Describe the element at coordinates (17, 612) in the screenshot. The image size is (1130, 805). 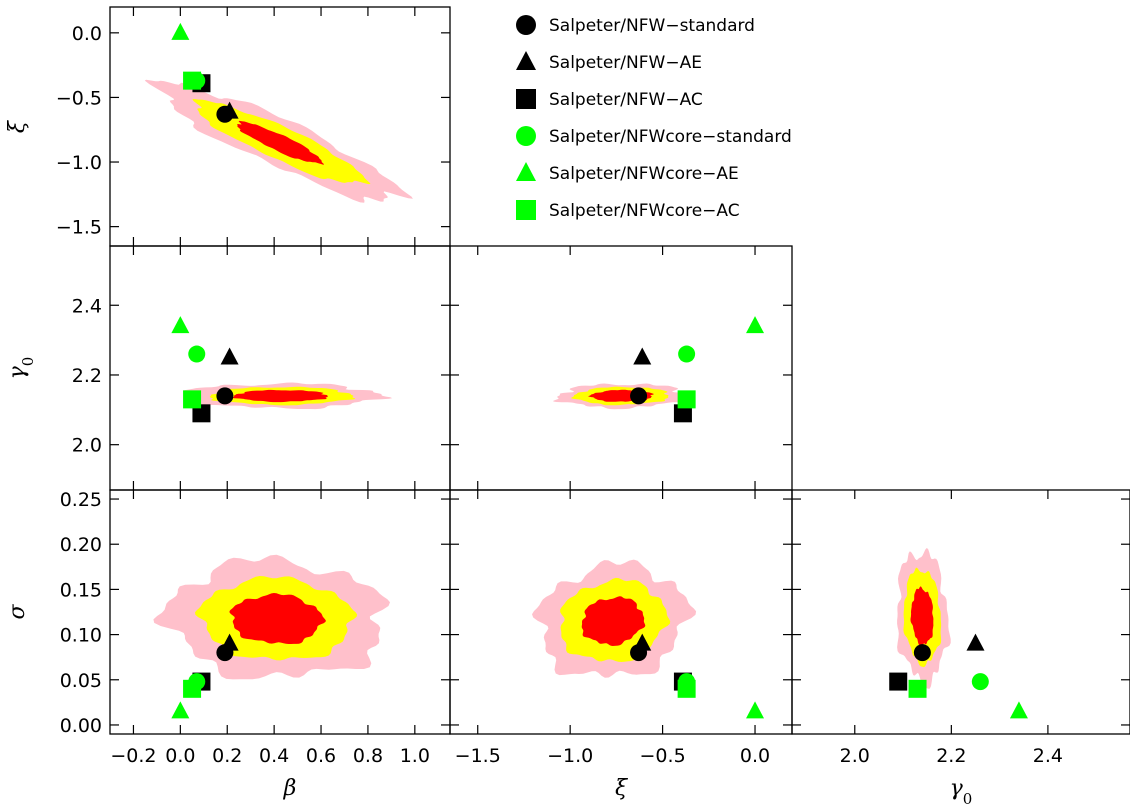
I see `y-axis-label-sigma: σ` at that location.